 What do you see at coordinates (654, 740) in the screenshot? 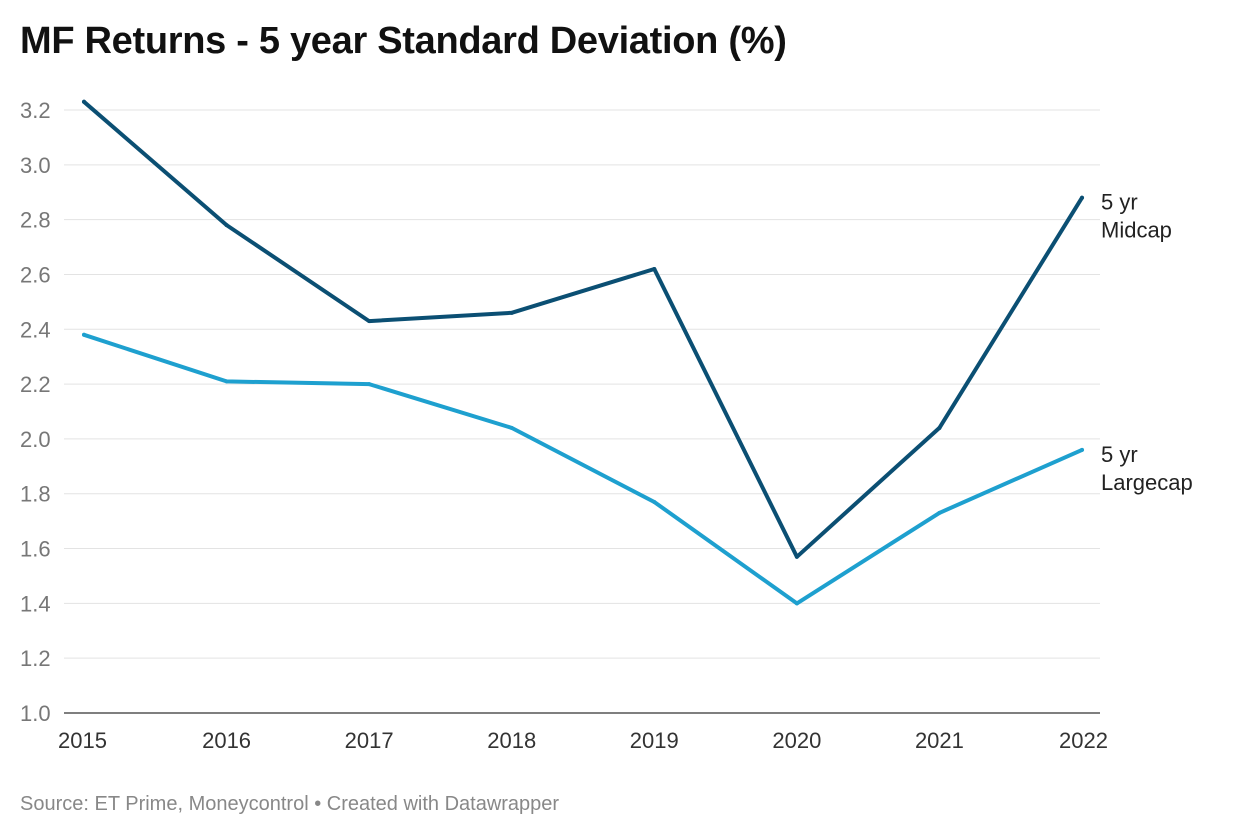
I see `x-tick-label: 2019` at bounding box center [654, 740].